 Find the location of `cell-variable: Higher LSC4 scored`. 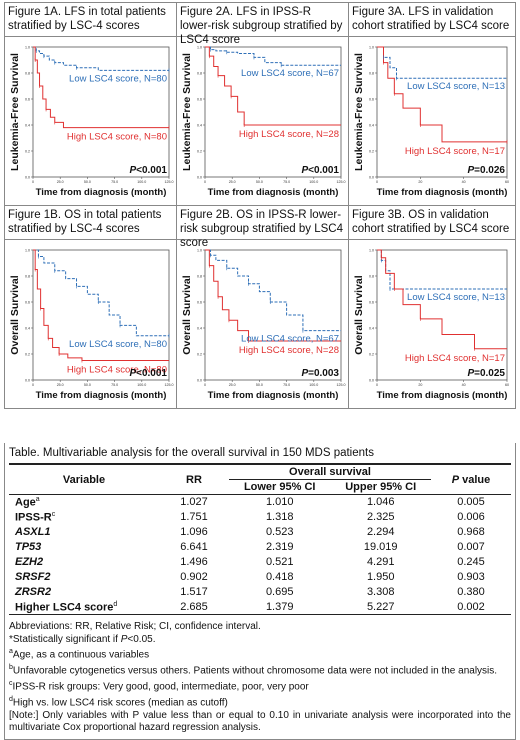

cell-variable: Higher LSC4 scored is located at coordinates (84, 607).